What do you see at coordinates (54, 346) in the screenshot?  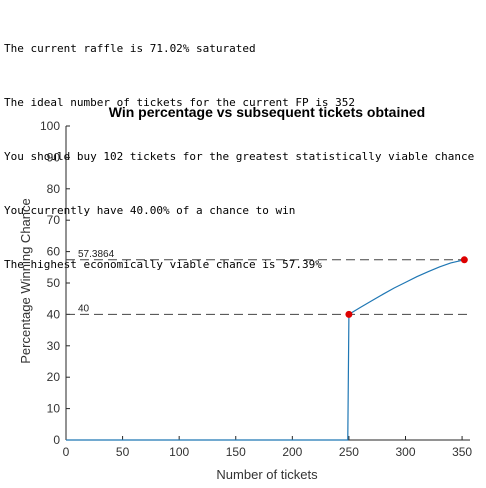 I see `y-tick-label: 30` at bounding box center [54, 346].